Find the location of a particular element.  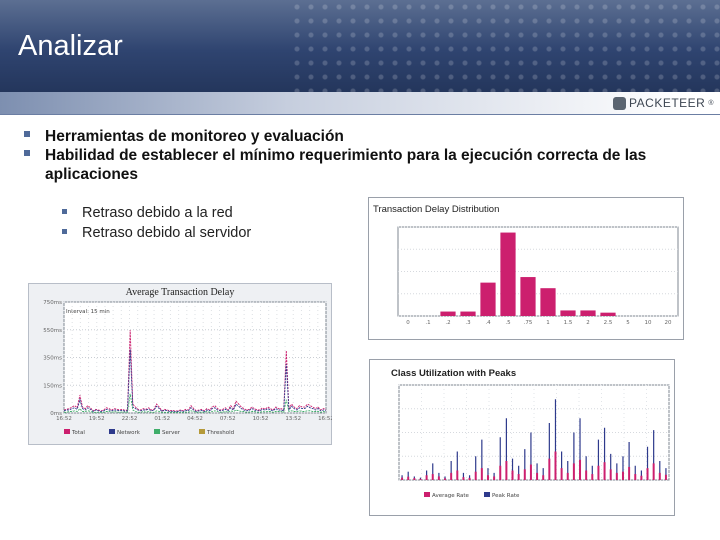

chart-subtitle: Interval: 15 min is located at coordinates (88, 312).